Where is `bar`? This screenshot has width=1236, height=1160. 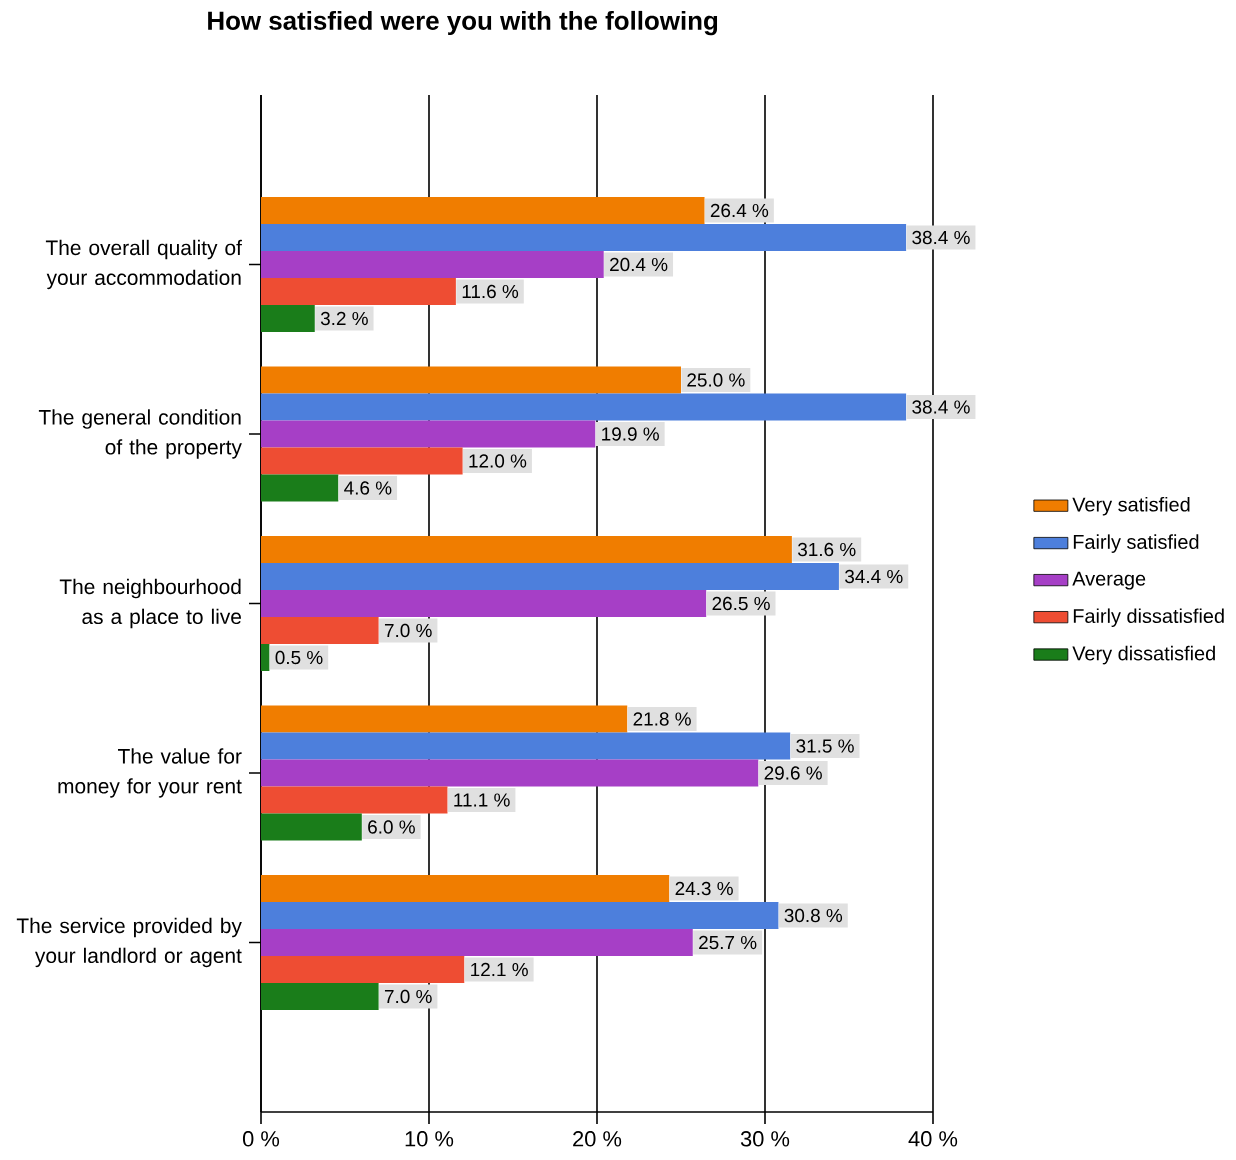
bar is located at coordinates (265, 657).